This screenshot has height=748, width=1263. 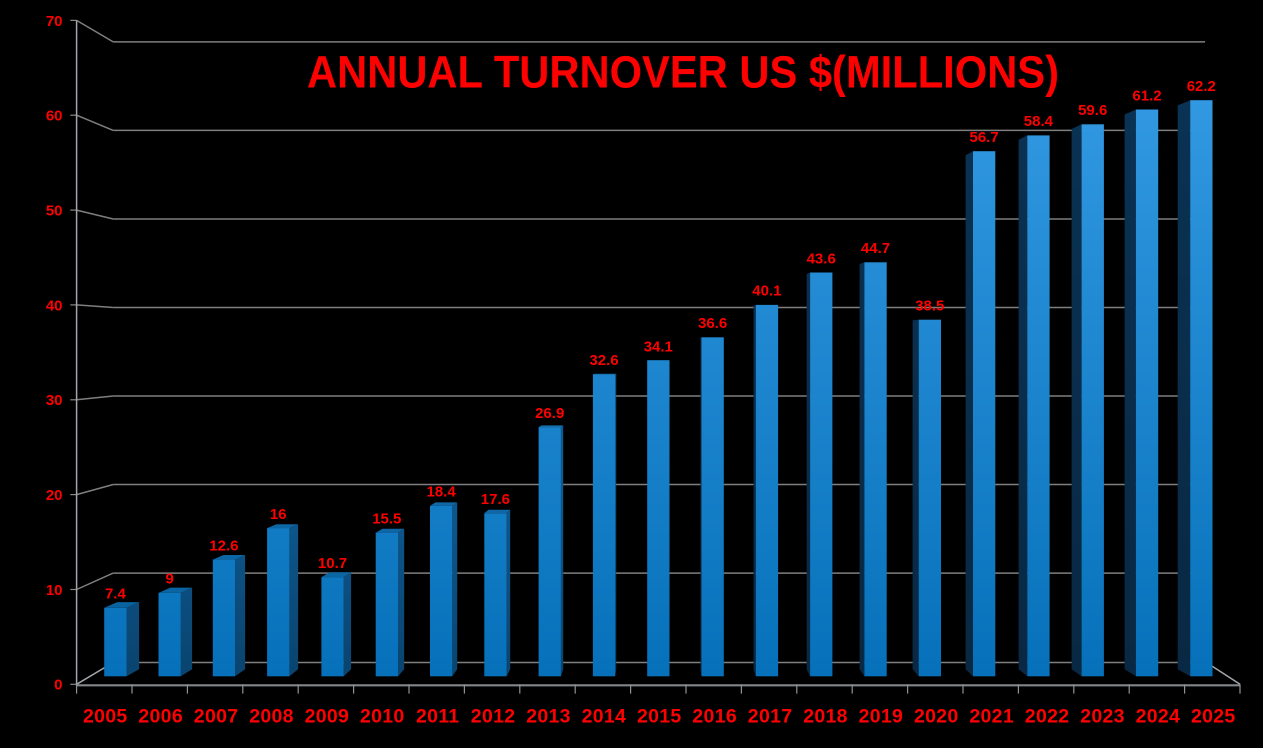 What do you see at coordinates (382, 717) in the screenshot?
I see `svg-text: 2010` at bounding box center [382, 717].